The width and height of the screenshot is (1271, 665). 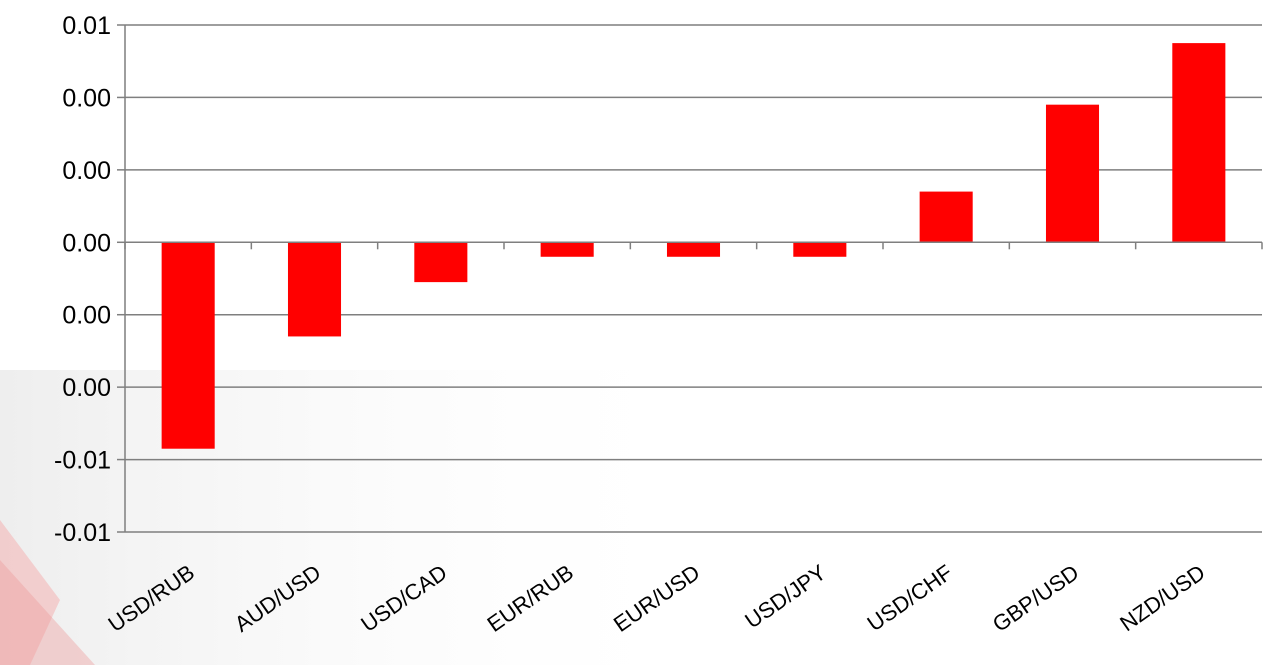 What do you see at coordinates (151, 598) in the screenshot?
I see `x-tick-label: USD/RUB` at bounding box center [151, 598].